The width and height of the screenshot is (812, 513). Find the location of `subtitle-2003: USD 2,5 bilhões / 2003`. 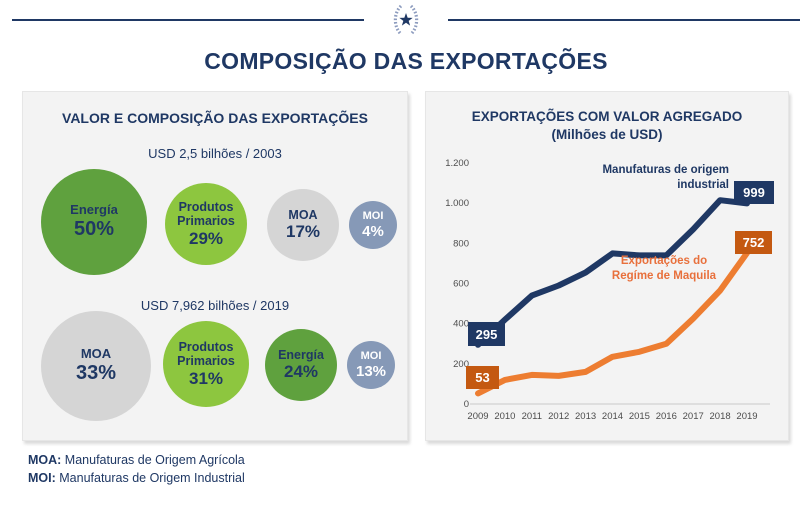

subtitle-2003: USD 2,5 bilhões / 2003 is located at coordinates (215, 153).